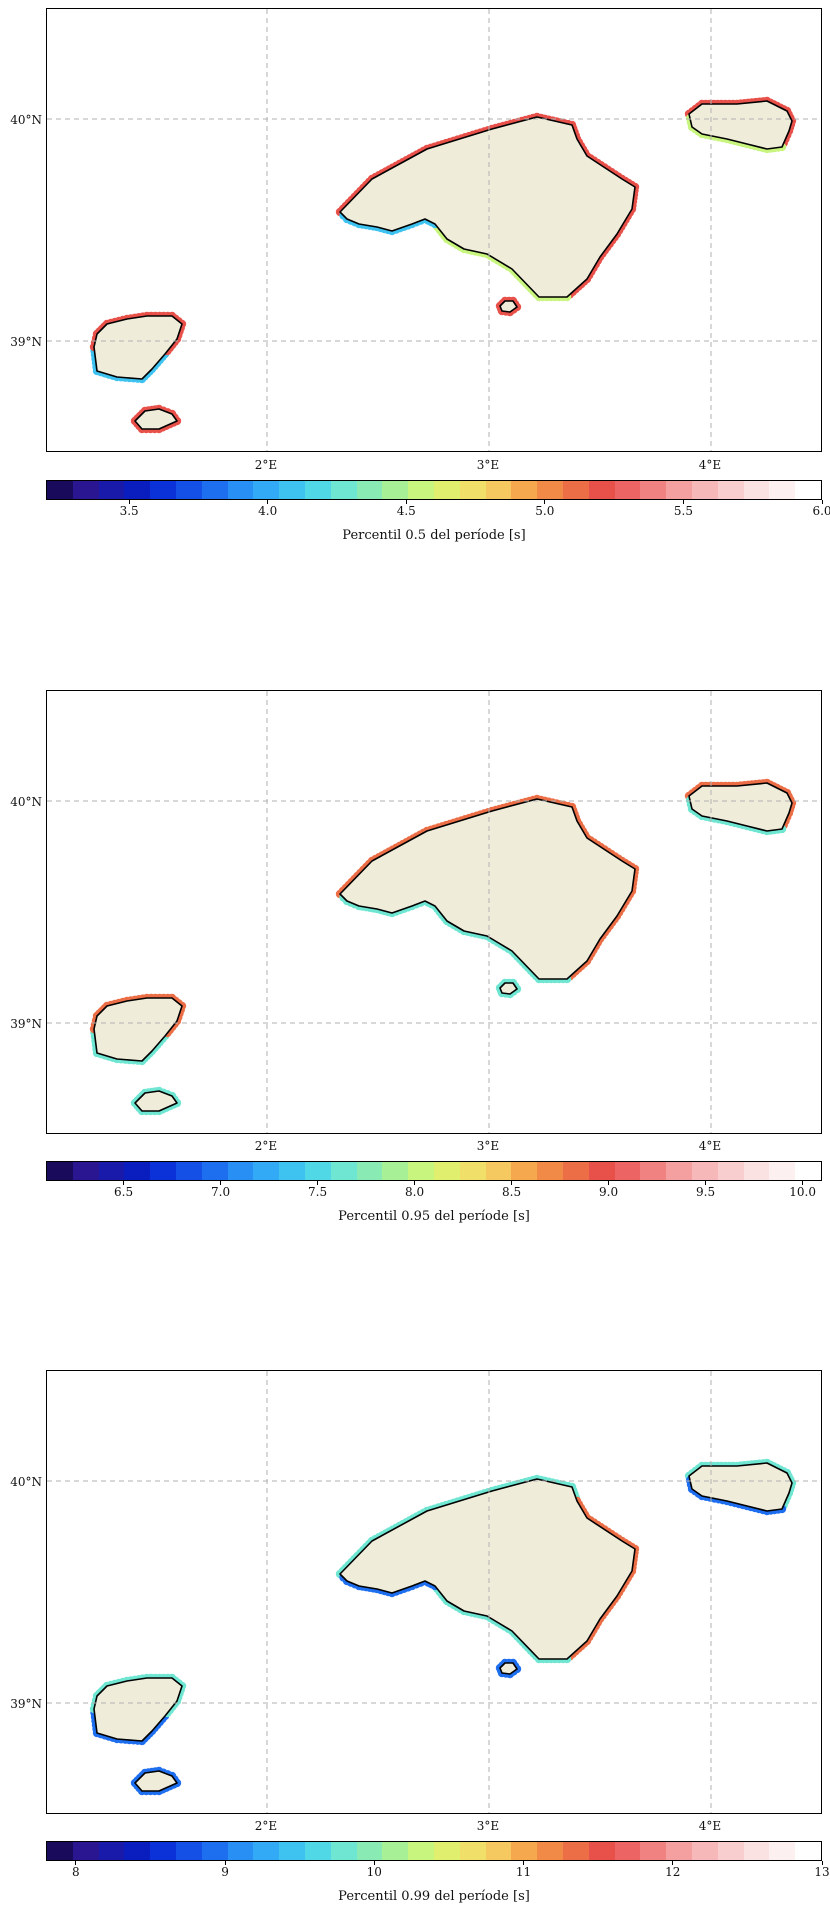 Image resolution: width=830 pixels, height=1910 pixels. Describe the element at coordinates (318, 1192) in the screenshot. I see `colorbar-tick-label: 7.5` at that location.